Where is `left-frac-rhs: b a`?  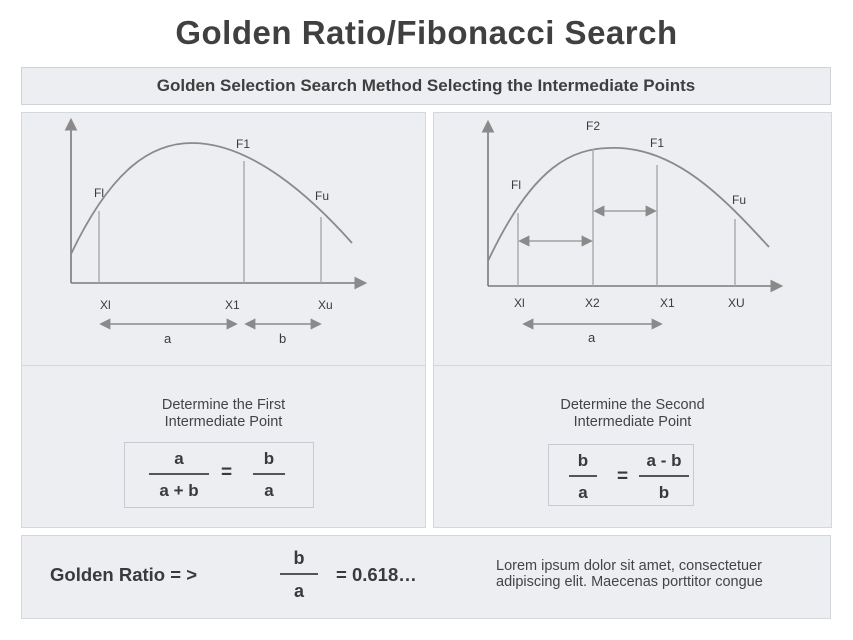 left-frac-rhs: b a is located at coordinates (269, 475).